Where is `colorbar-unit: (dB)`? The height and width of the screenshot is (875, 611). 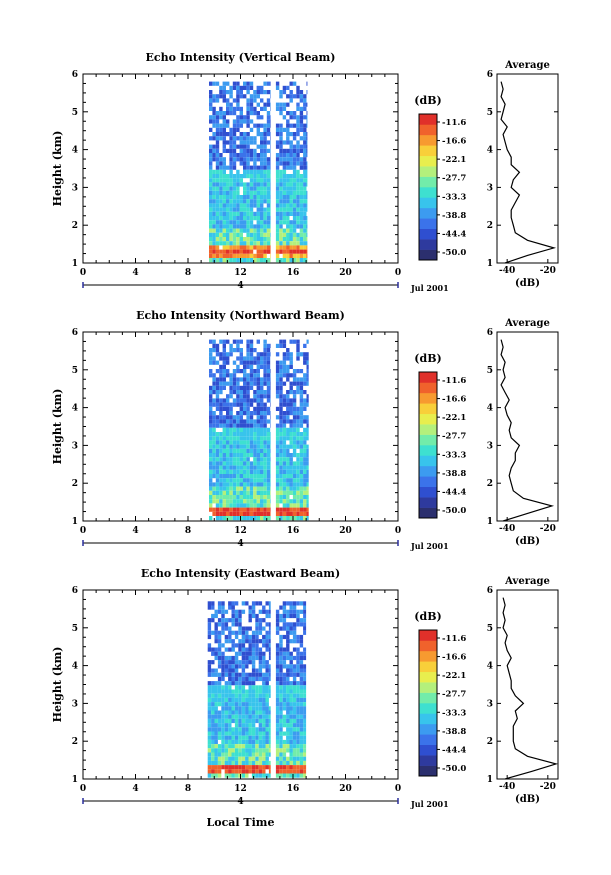
colorbar-unit: (dB) is located at coordinates (427, 616).